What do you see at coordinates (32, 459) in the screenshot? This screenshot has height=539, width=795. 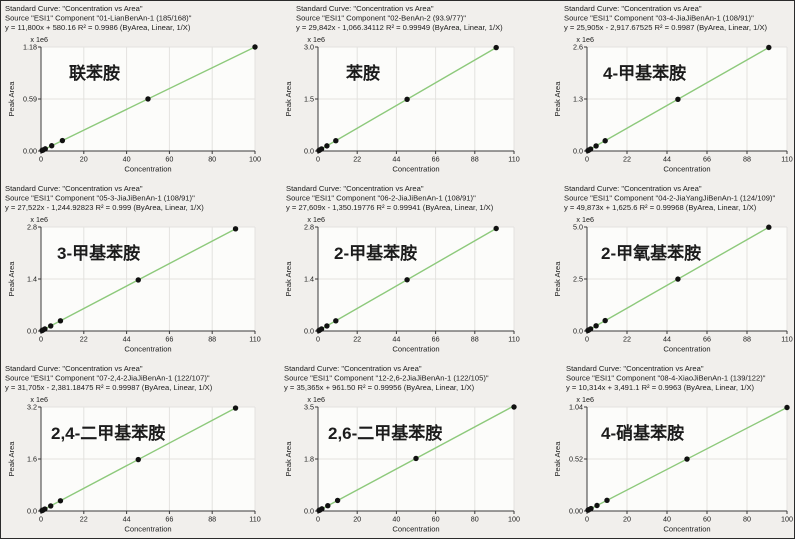 I see `y-tick-label: 1.6` at bounding box center [32, 459].